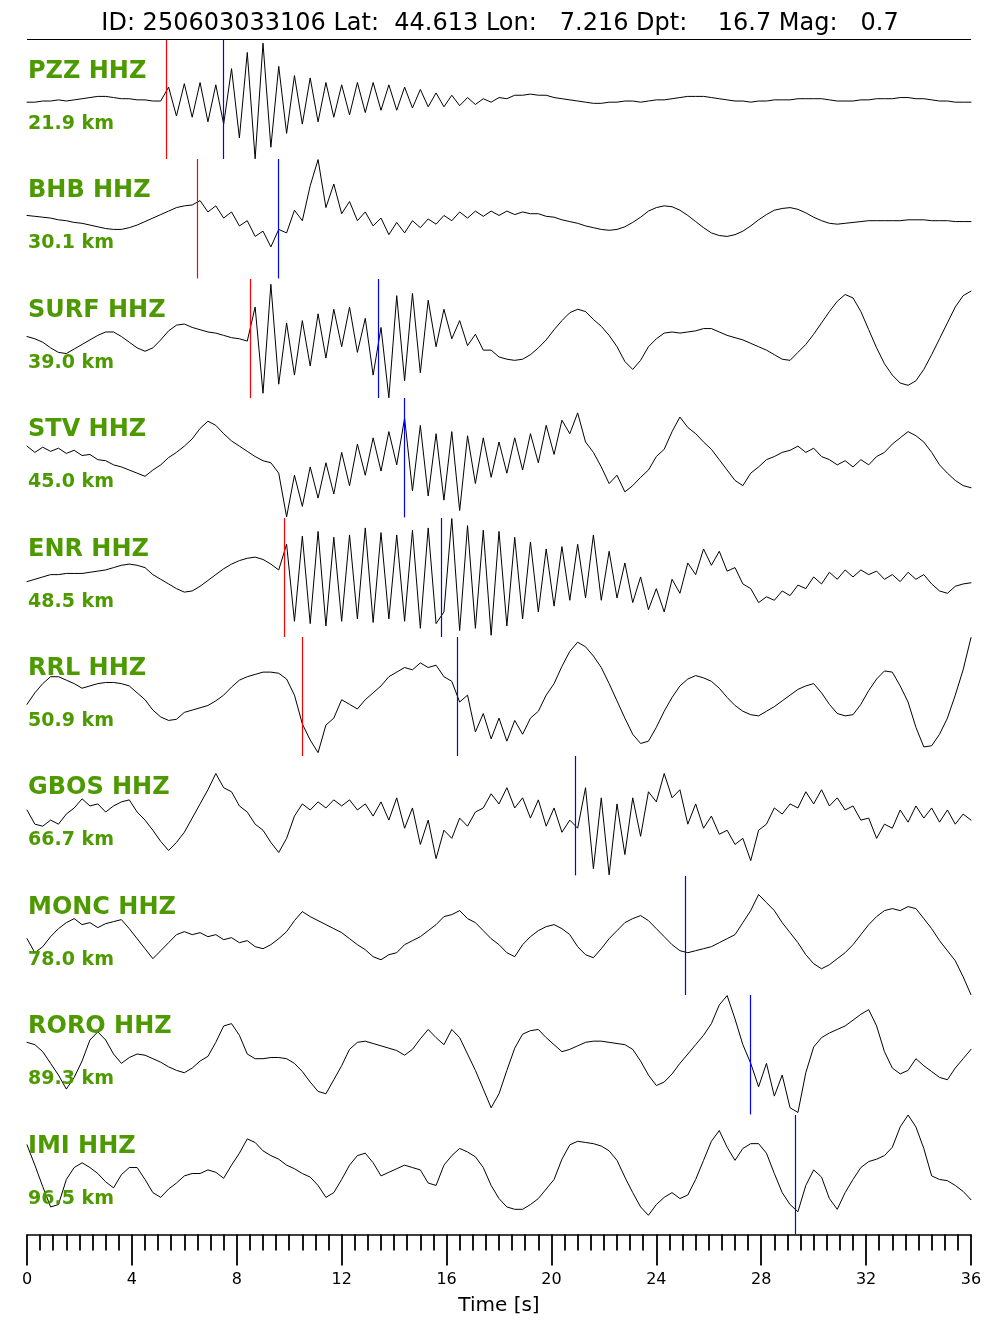 This screenshot has height=1333, width=1000. What do you see at coordinates (551, 1278) in the screenshot?
I see `x-tick-label: 20` at bounding box center [551, 1278].